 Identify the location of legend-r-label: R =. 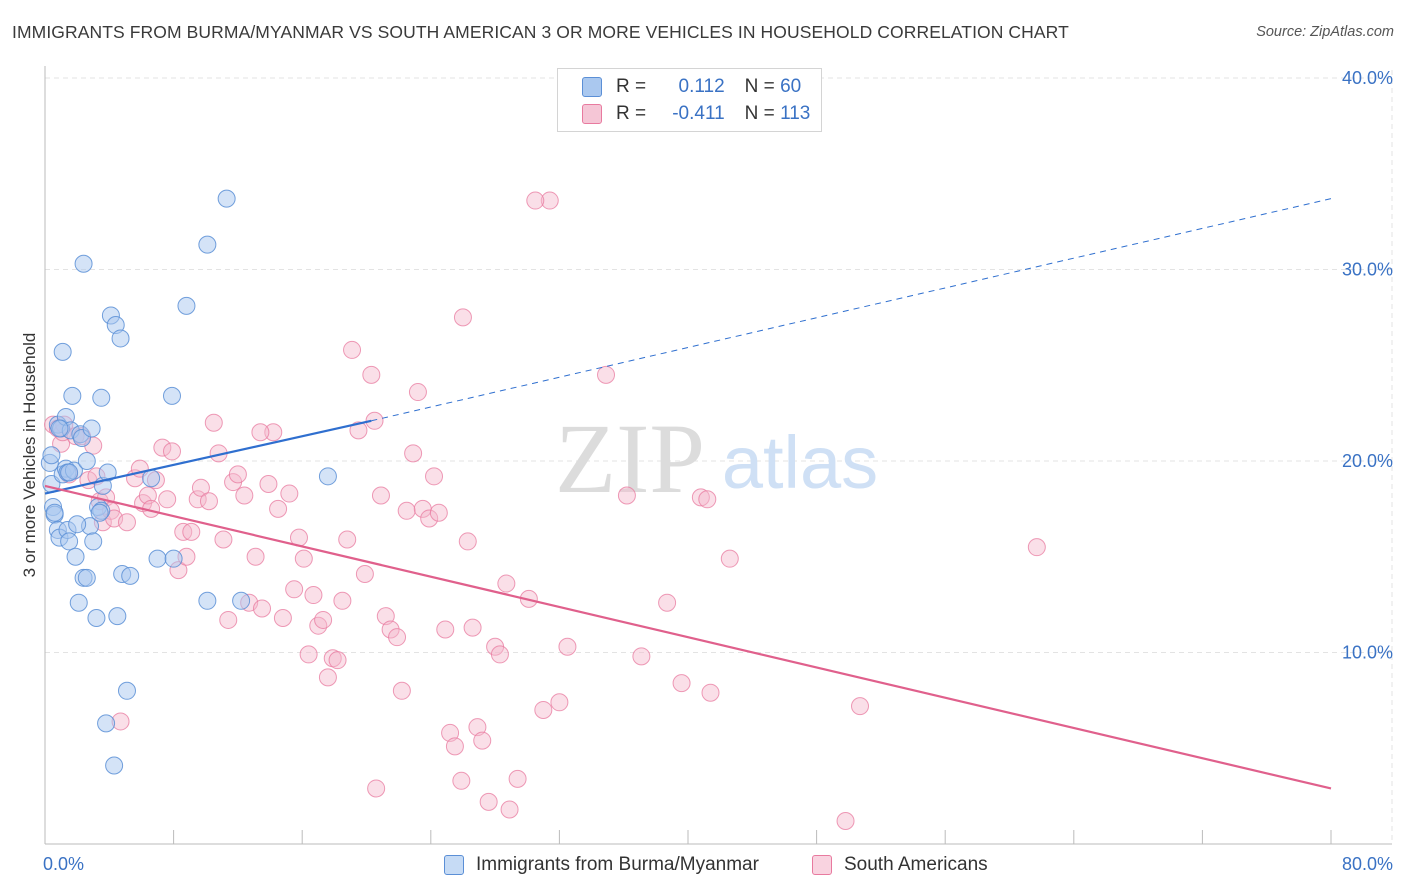
(631, 86).